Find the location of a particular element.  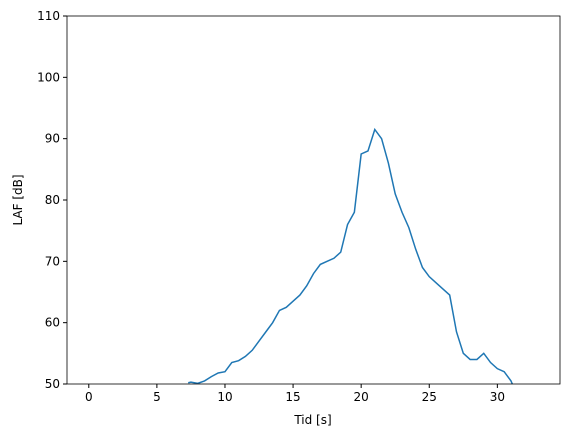

y-tick-label: 110 is located at coordinates (48, 16).